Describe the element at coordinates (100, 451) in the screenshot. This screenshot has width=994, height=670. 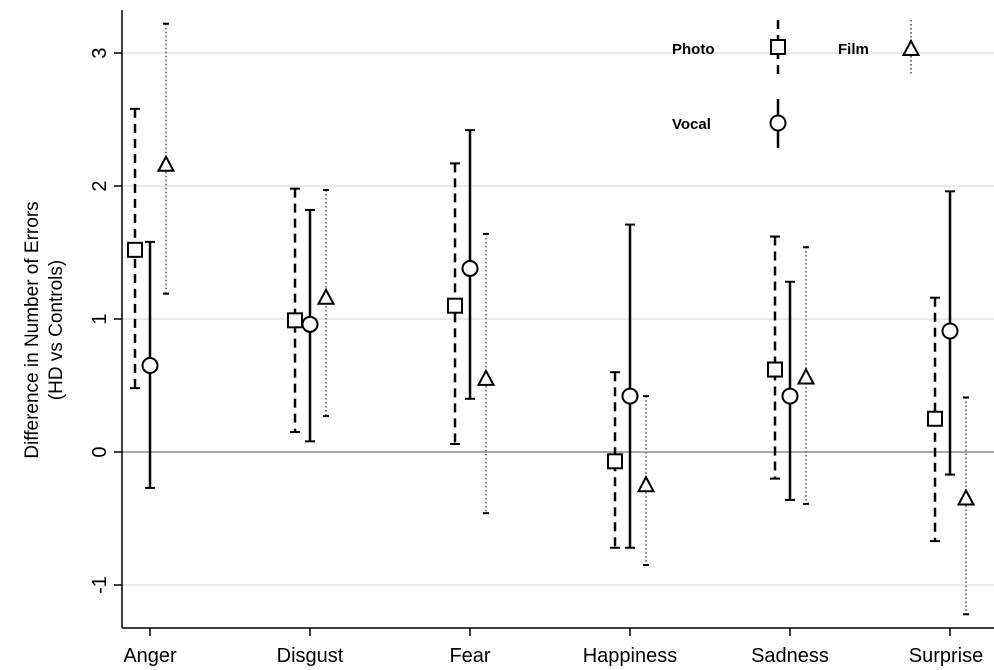
I see `y-tick-label: 0` at that location.